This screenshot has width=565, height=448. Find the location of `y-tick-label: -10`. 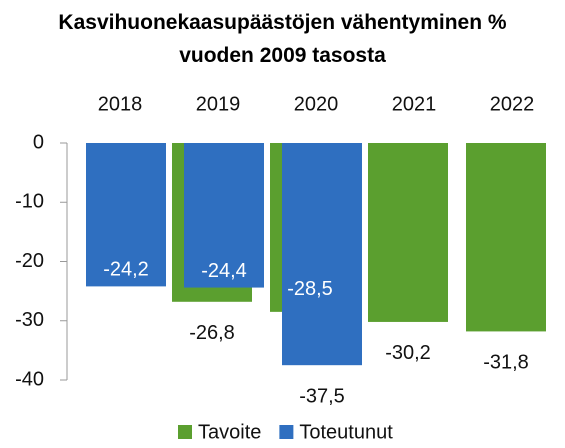

y-tick-label: -10 is located at coordinates (29, 202).